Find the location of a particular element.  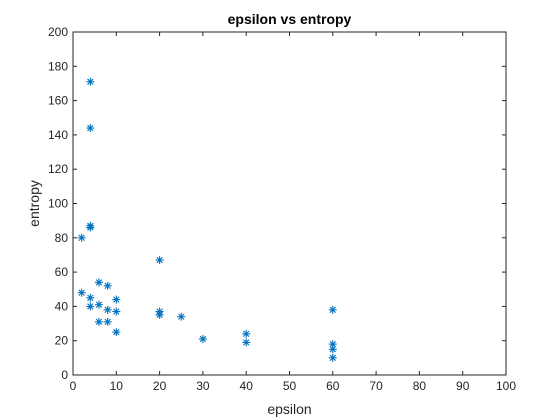

x-tick-label: 30 is located at coordinates (203, 386).